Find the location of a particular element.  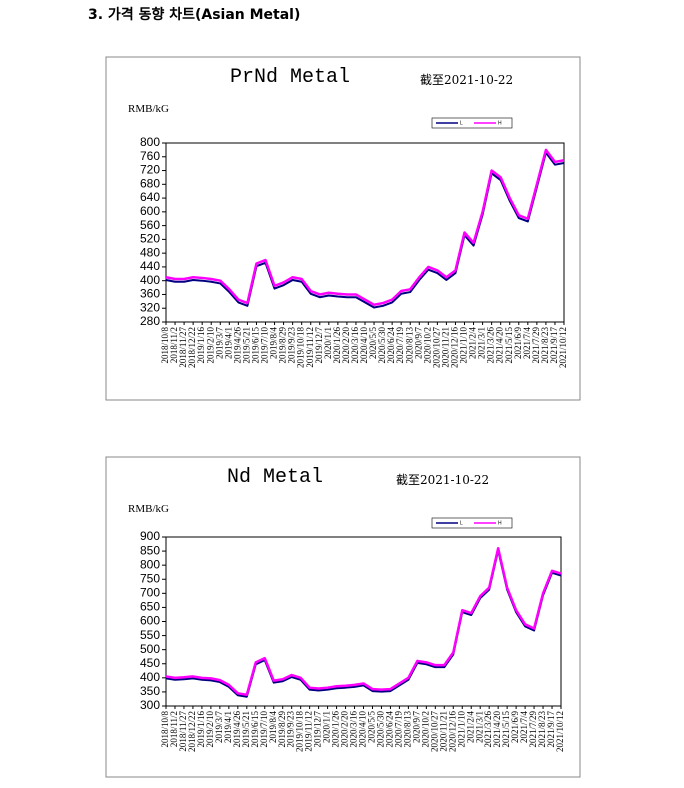

y-tick-label: 900 is located at coordinates (150, 536).